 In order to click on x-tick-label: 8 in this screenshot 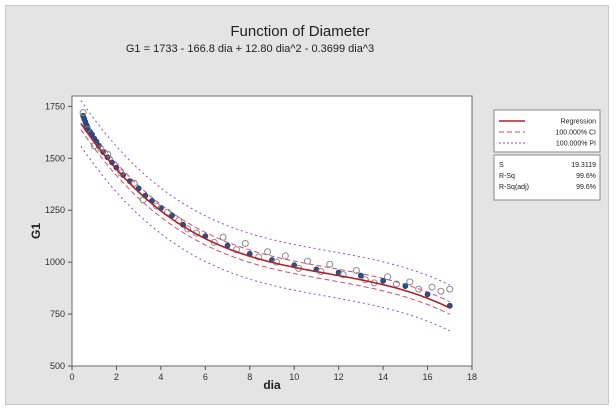, I will do `click(249, 377)`.